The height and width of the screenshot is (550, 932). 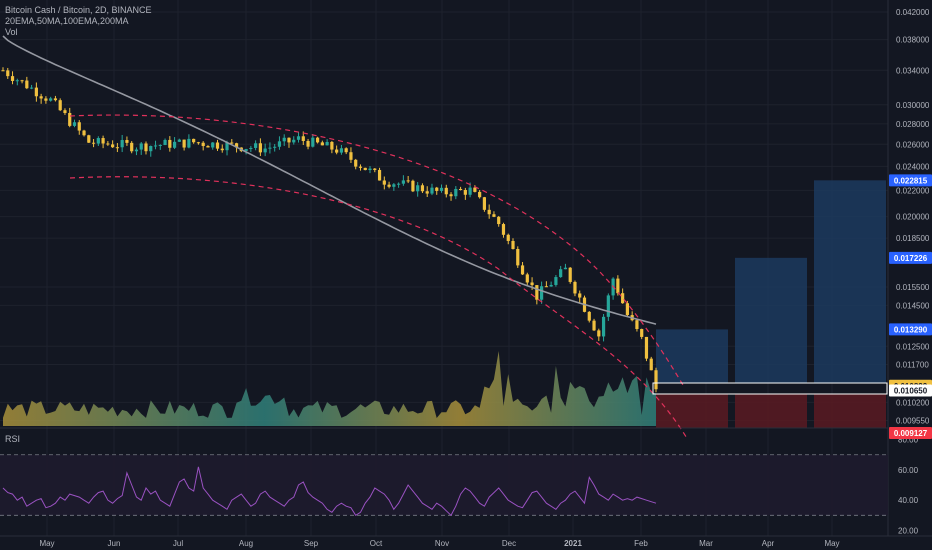 What do you see at coordinates (11, 32) in the screenshot?
I see `volume-legend: Vol` at bounding box center [11, 32].